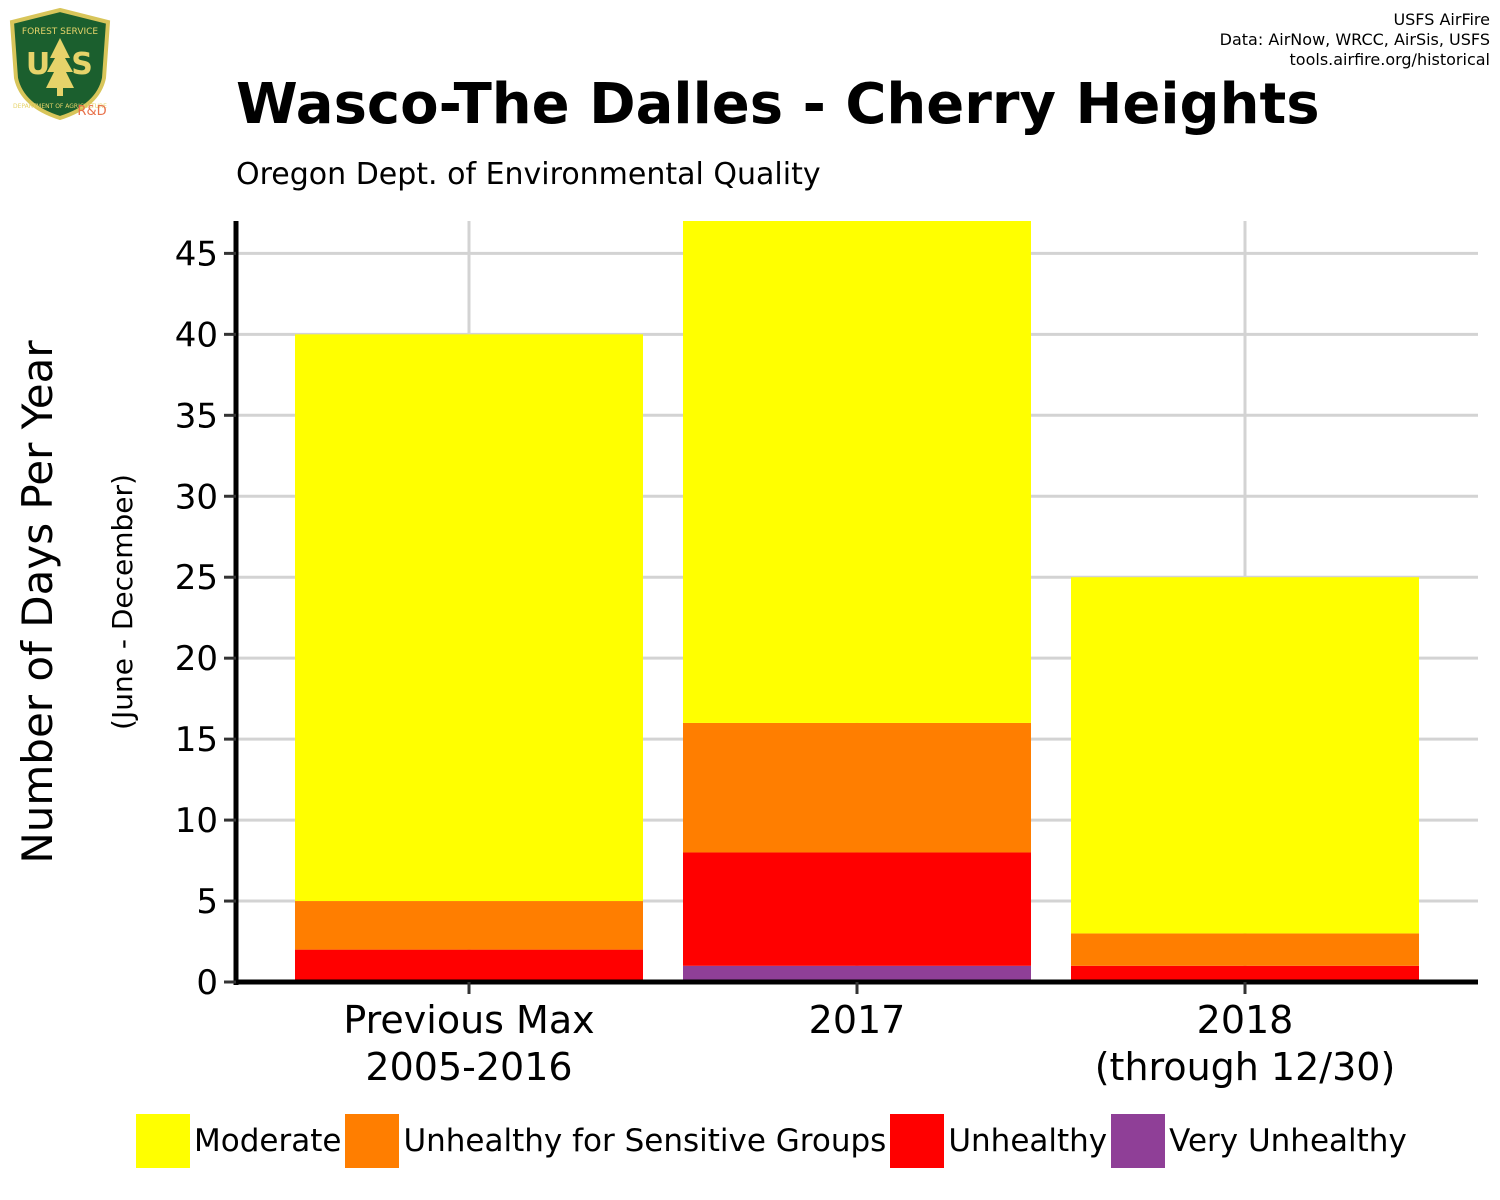 The image size is (1500, 1200). What do you see at coordinates (207, 983) in the screenshot?
I see `y-tick-label: 0` at bounding box center [207, 983].